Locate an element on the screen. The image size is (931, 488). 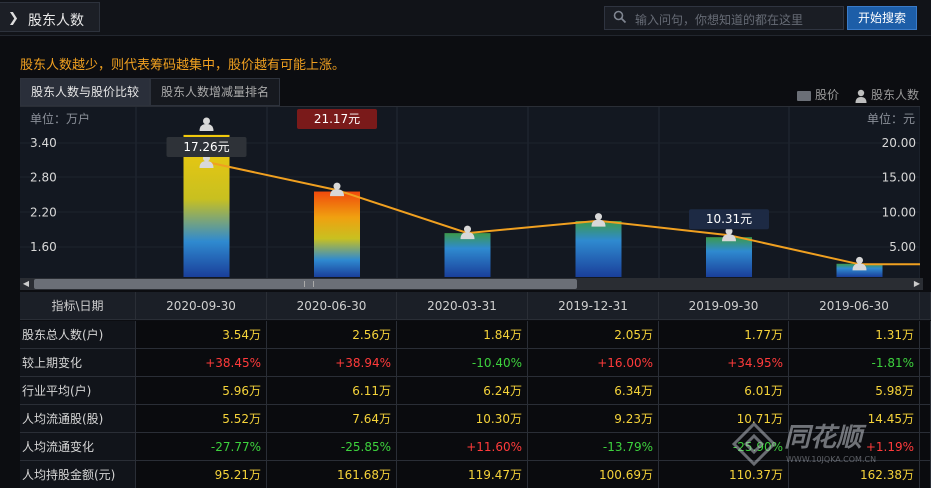
grip-icon is located at coordinates (309, 284).